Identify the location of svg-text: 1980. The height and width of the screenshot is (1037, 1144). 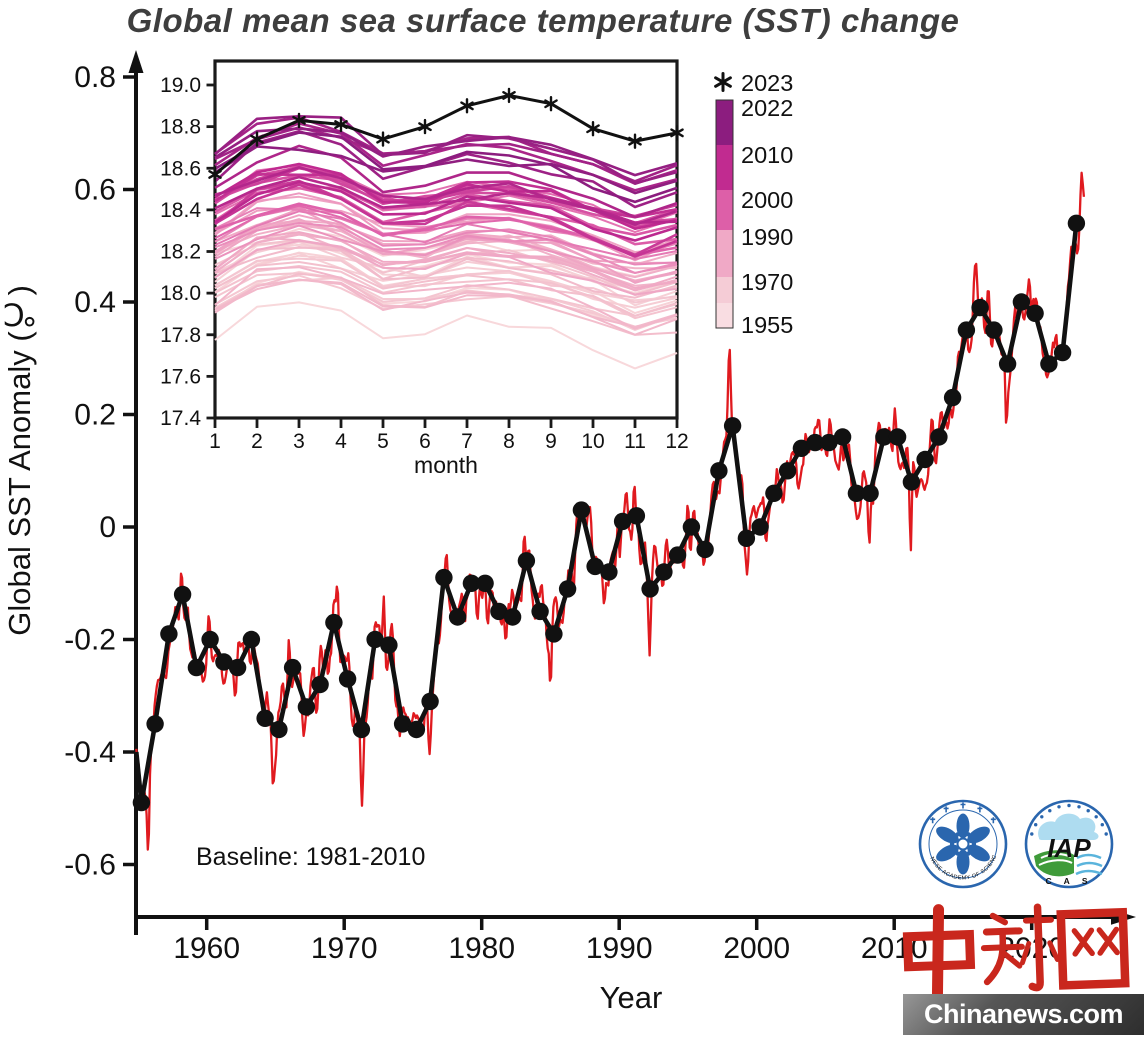
(481, 948).